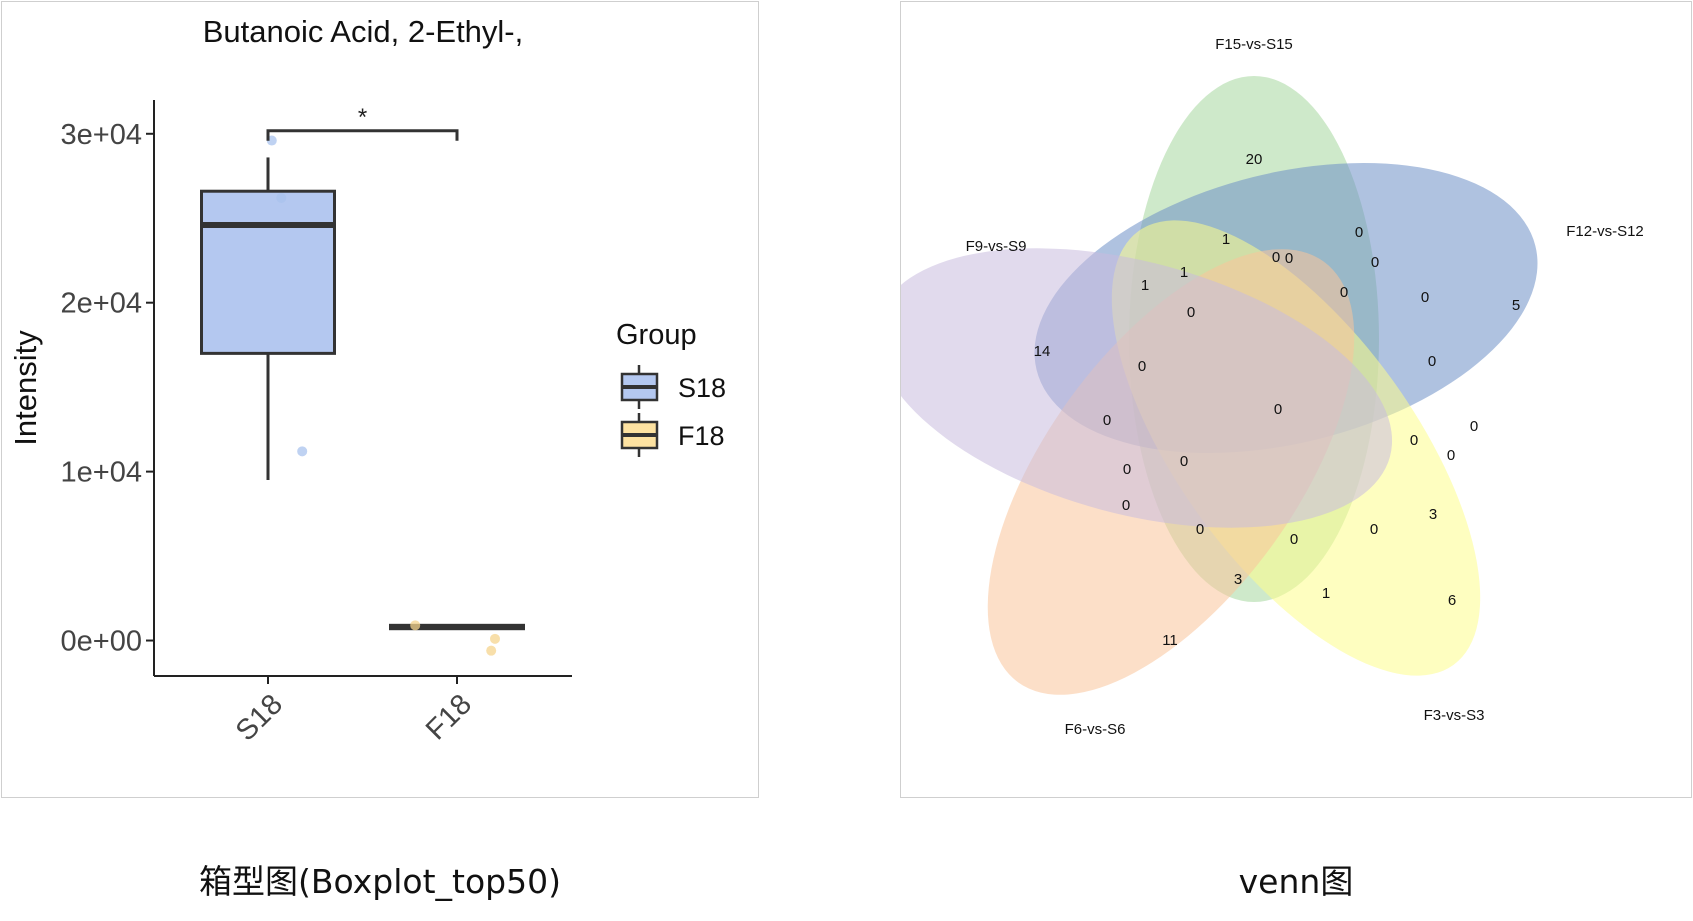 This screenshot has height=921, width=1693. I want to click on y-axis-label: Intensity, so click(25, 388).